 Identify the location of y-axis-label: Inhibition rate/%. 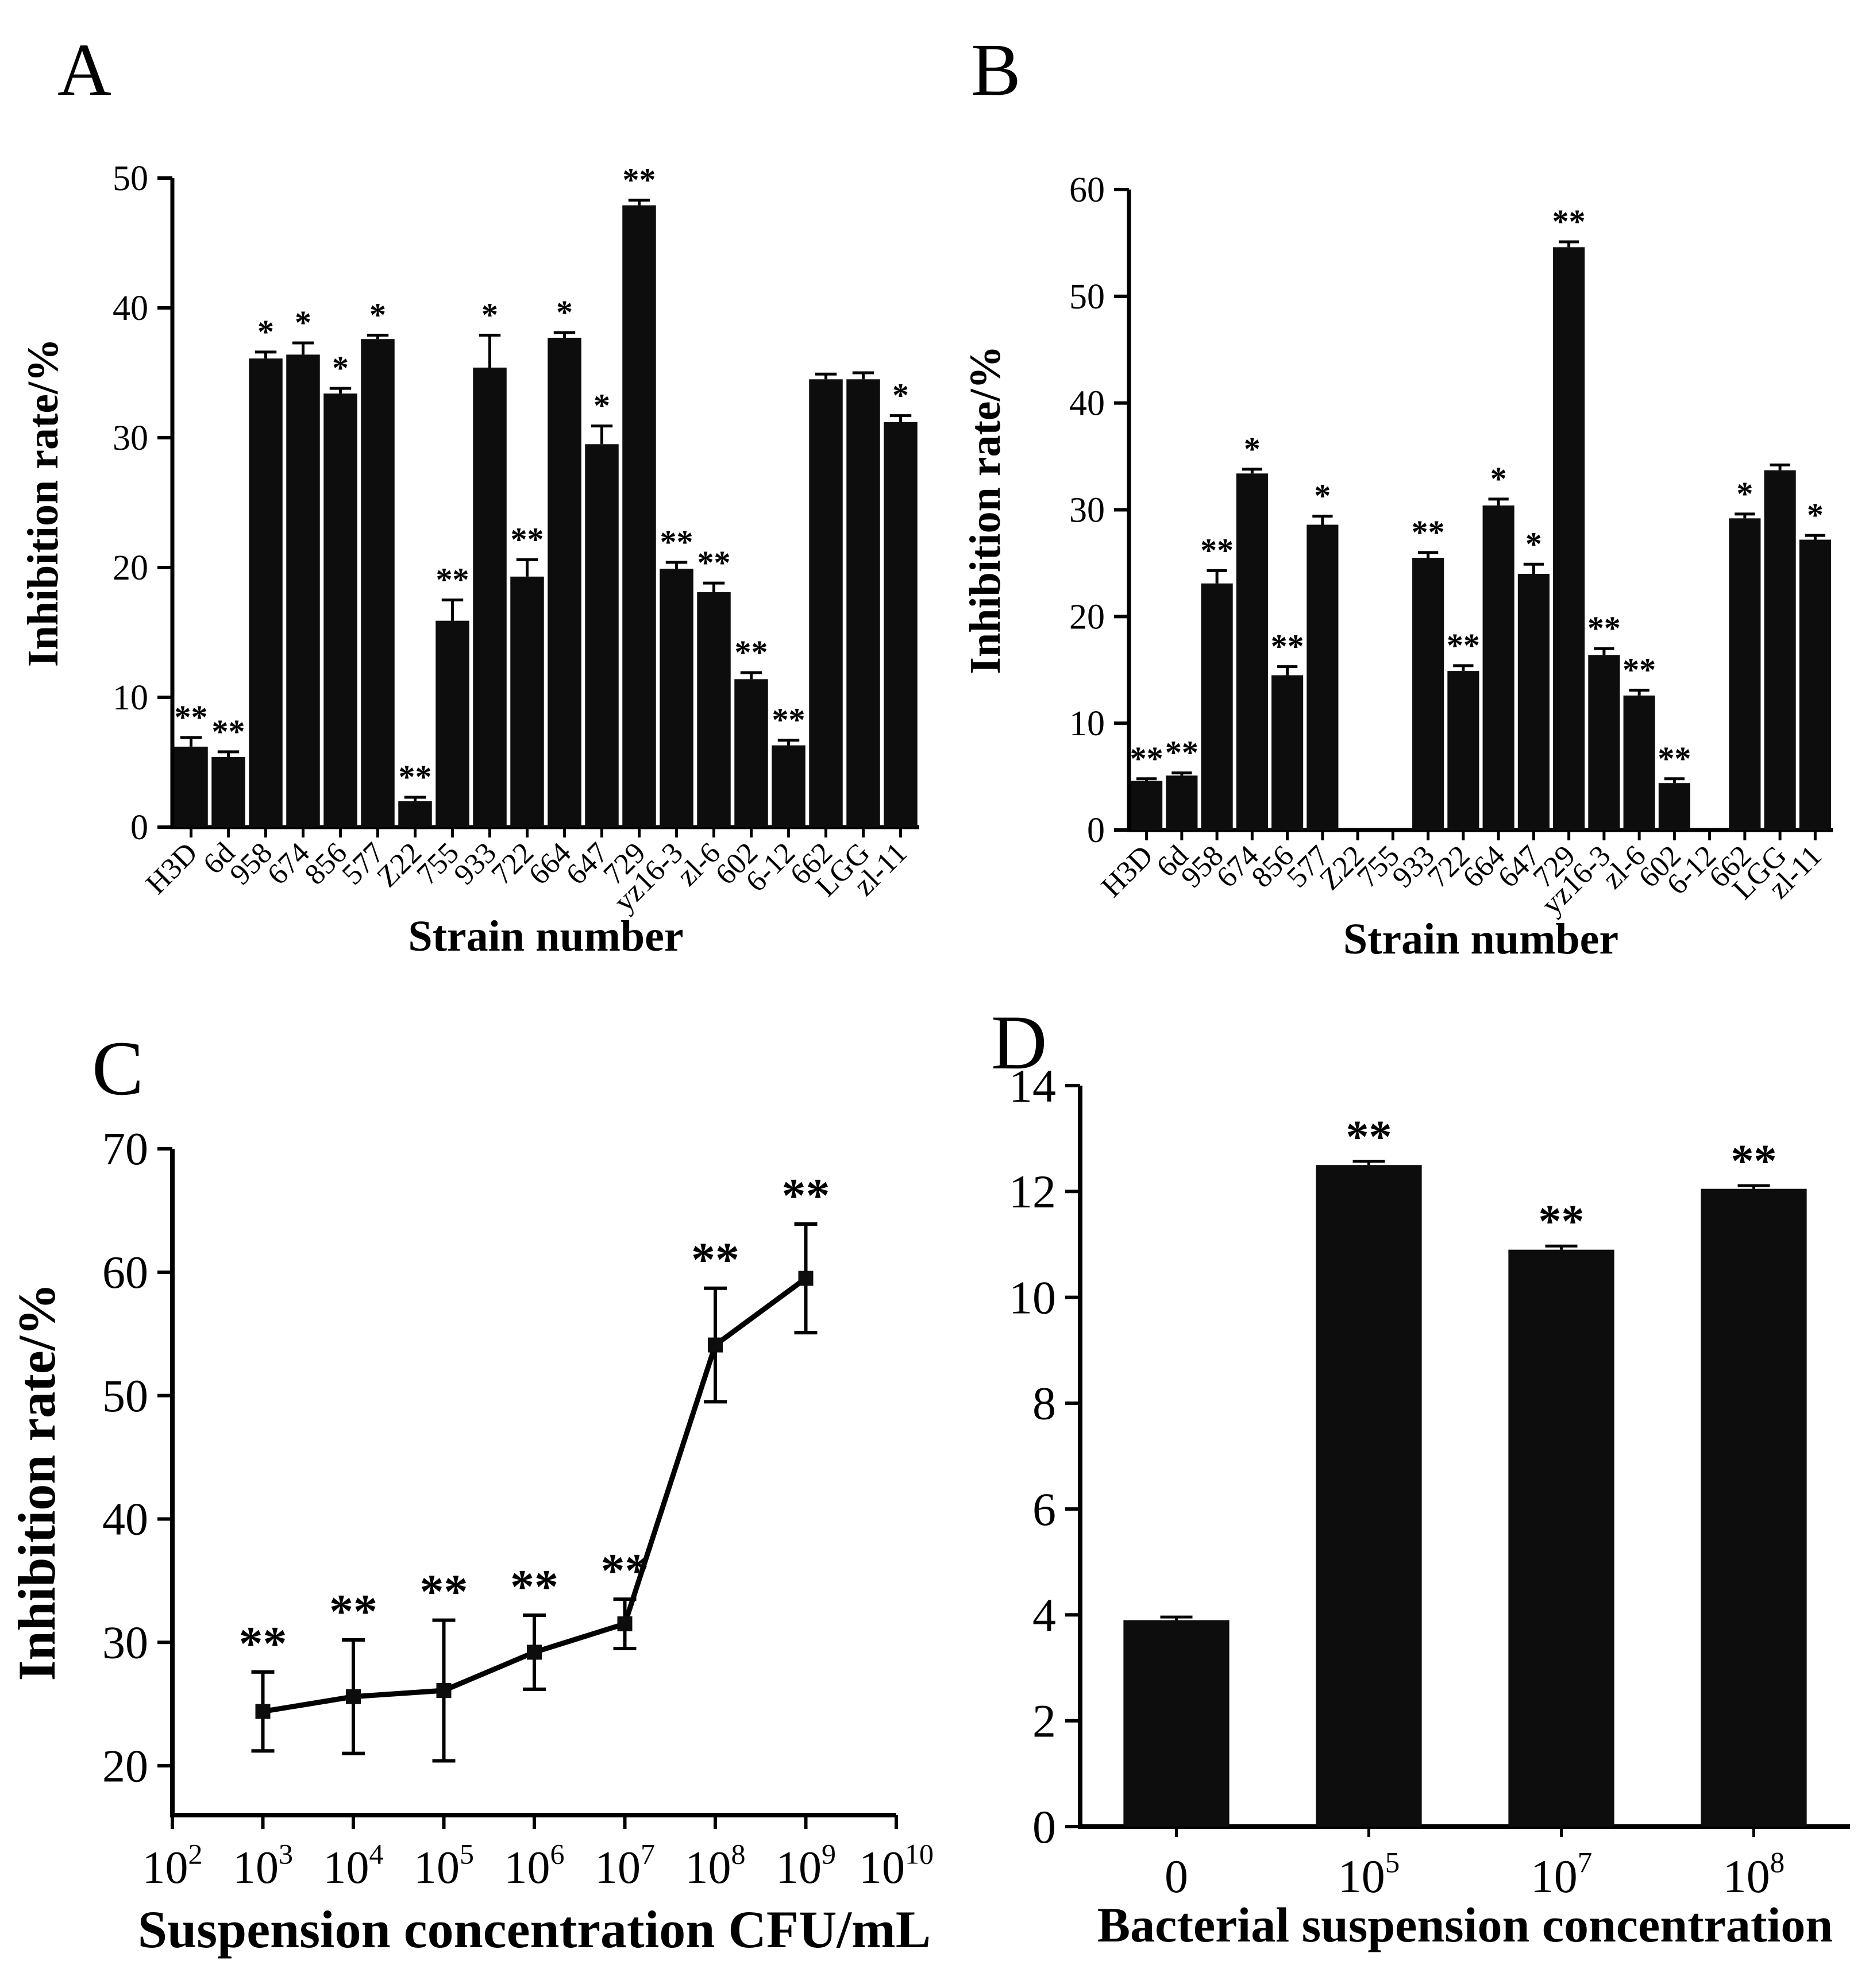
(985, 510).